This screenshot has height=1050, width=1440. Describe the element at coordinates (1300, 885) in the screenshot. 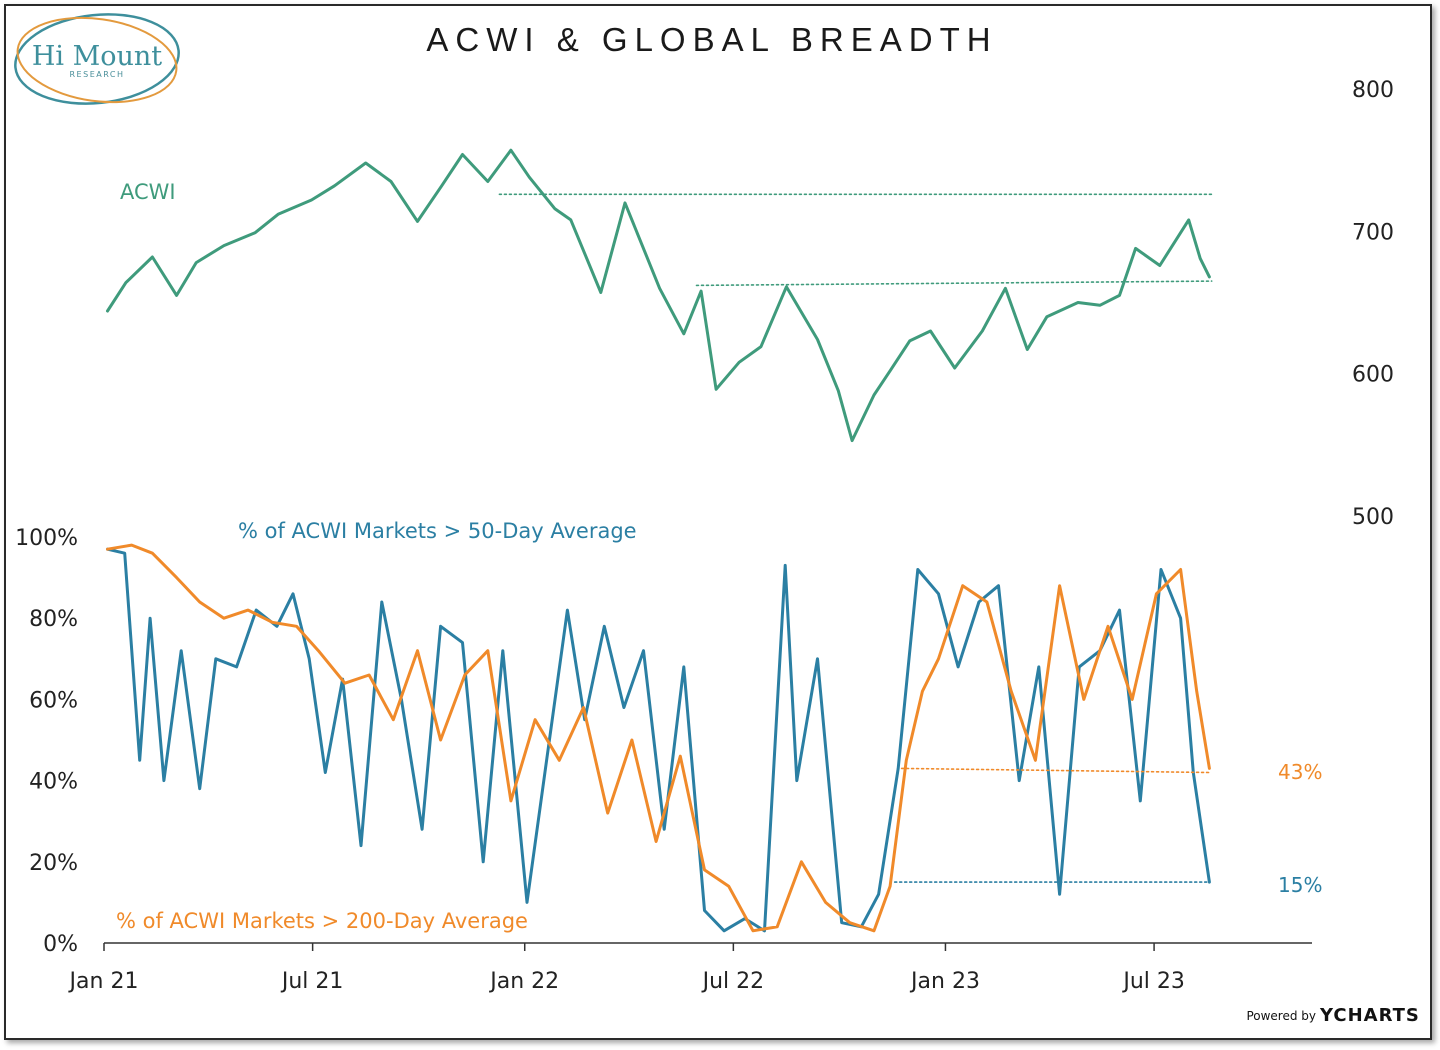

I see `breadth-50-end-label: 15%` at that location.